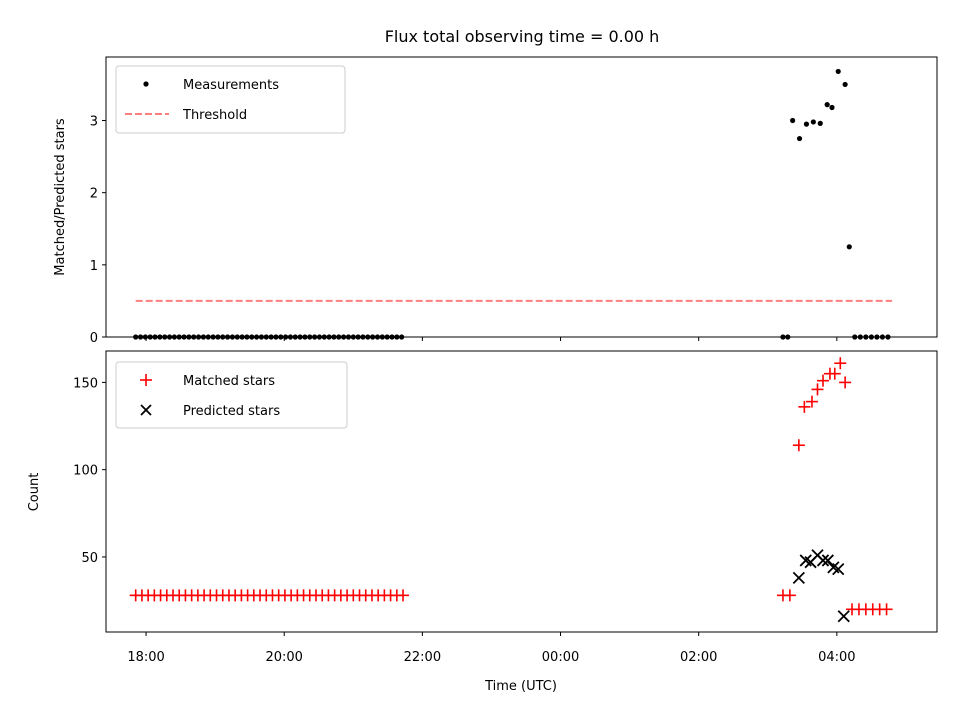  What do you see at coordinates (146, 380) in the screenshot?
I see `legend-matched-marker` at bounding box center [146, 380].